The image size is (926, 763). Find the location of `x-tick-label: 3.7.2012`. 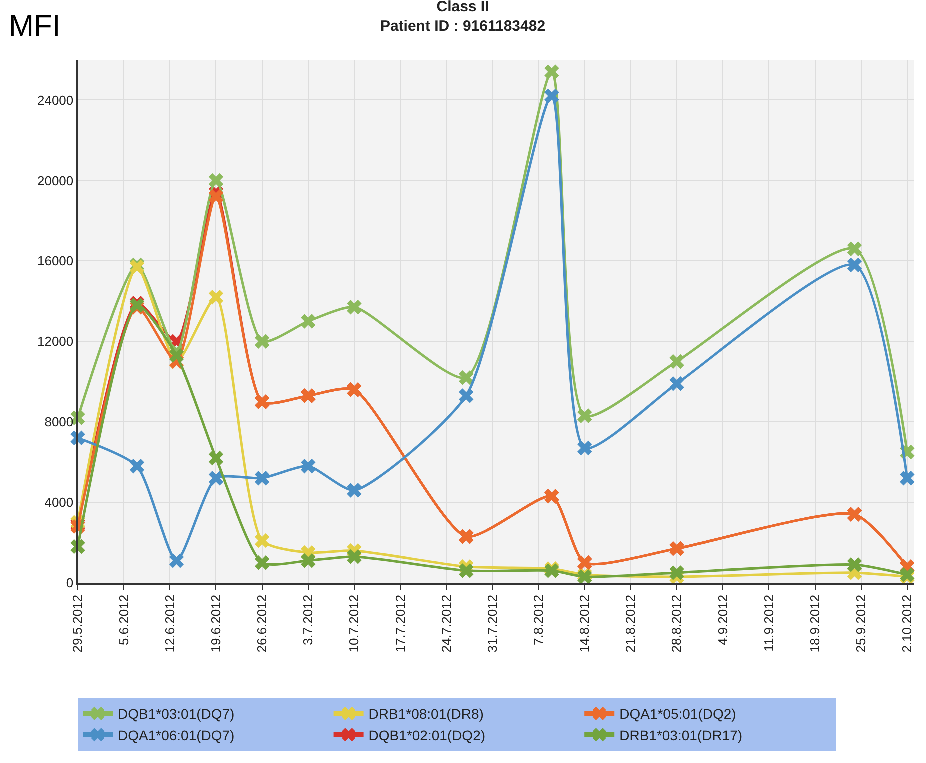

x-tick-label: 3.7.2012 is located at coordinates (308, 620).